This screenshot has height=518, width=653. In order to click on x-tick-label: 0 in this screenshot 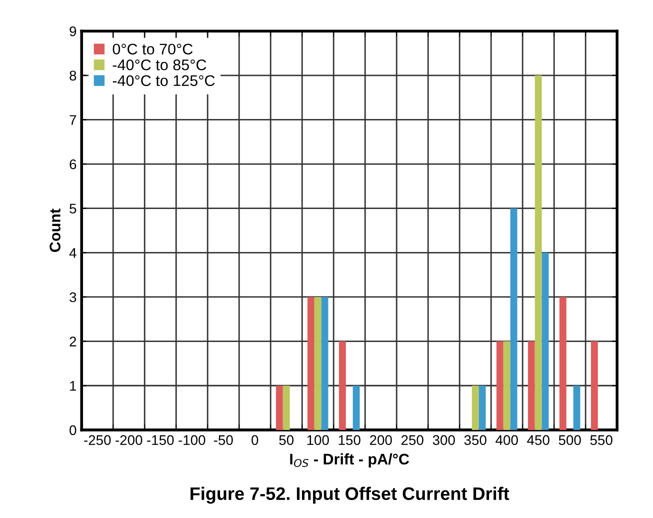, I will do `click(255, 440)`.